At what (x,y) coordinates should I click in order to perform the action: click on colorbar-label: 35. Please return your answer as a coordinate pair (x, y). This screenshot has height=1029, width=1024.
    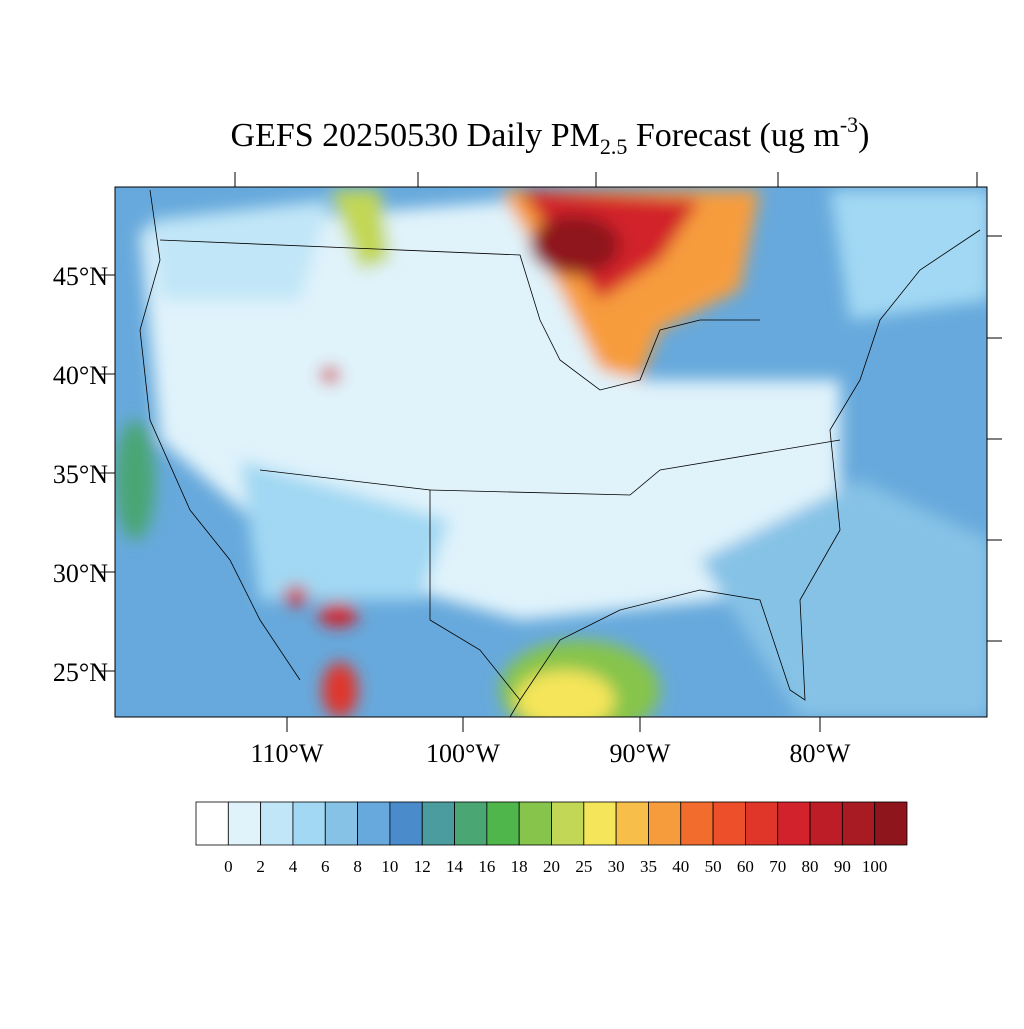
    Looking at the image, I should click on (648, 866).